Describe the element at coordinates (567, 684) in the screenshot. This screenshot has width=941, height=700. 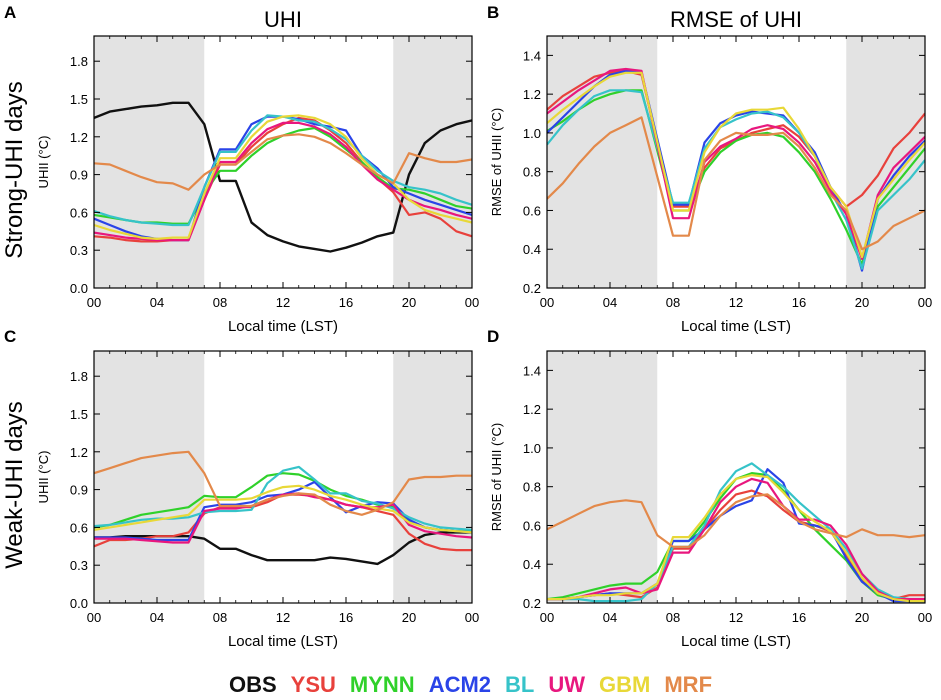
I see `legend-uw: UW` at that location.